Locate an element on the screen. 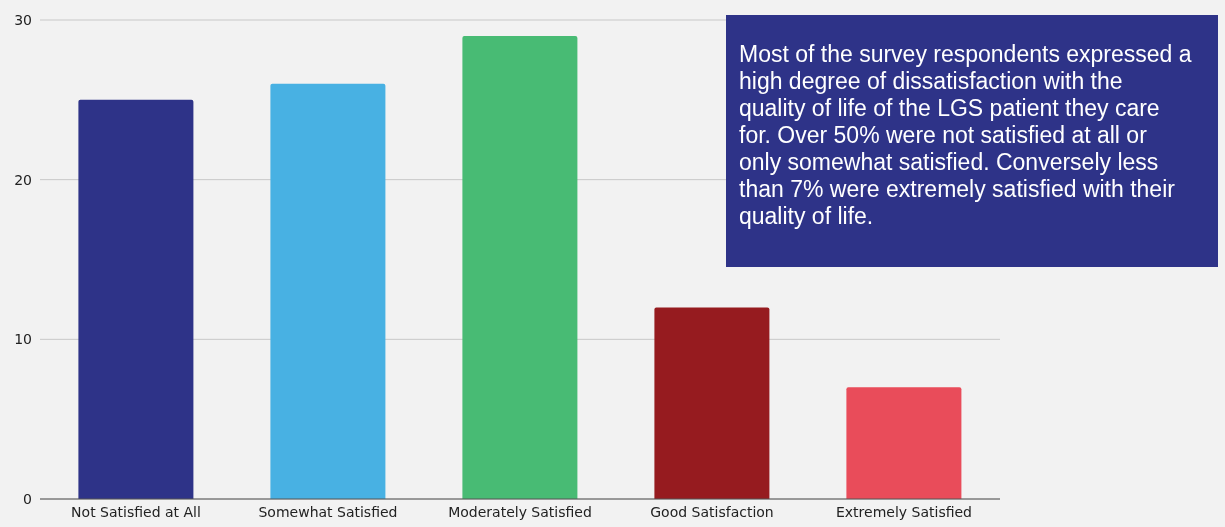  x-tick-label: Moderately Satisfied is located at coordinates (520, 511).